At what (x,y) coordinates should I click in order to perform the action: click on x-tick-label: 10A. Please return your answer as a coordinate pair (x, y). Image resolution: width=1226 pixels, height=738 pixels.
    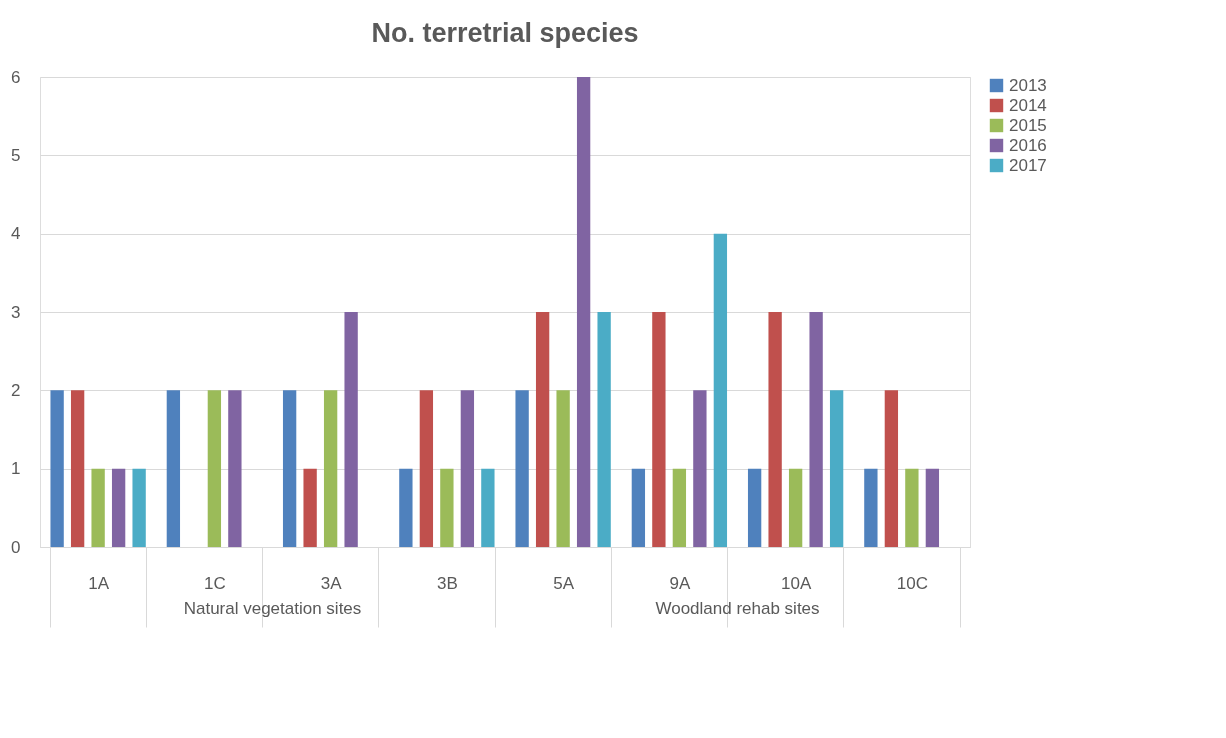
    Looking at the image, I should click on (796, 583).